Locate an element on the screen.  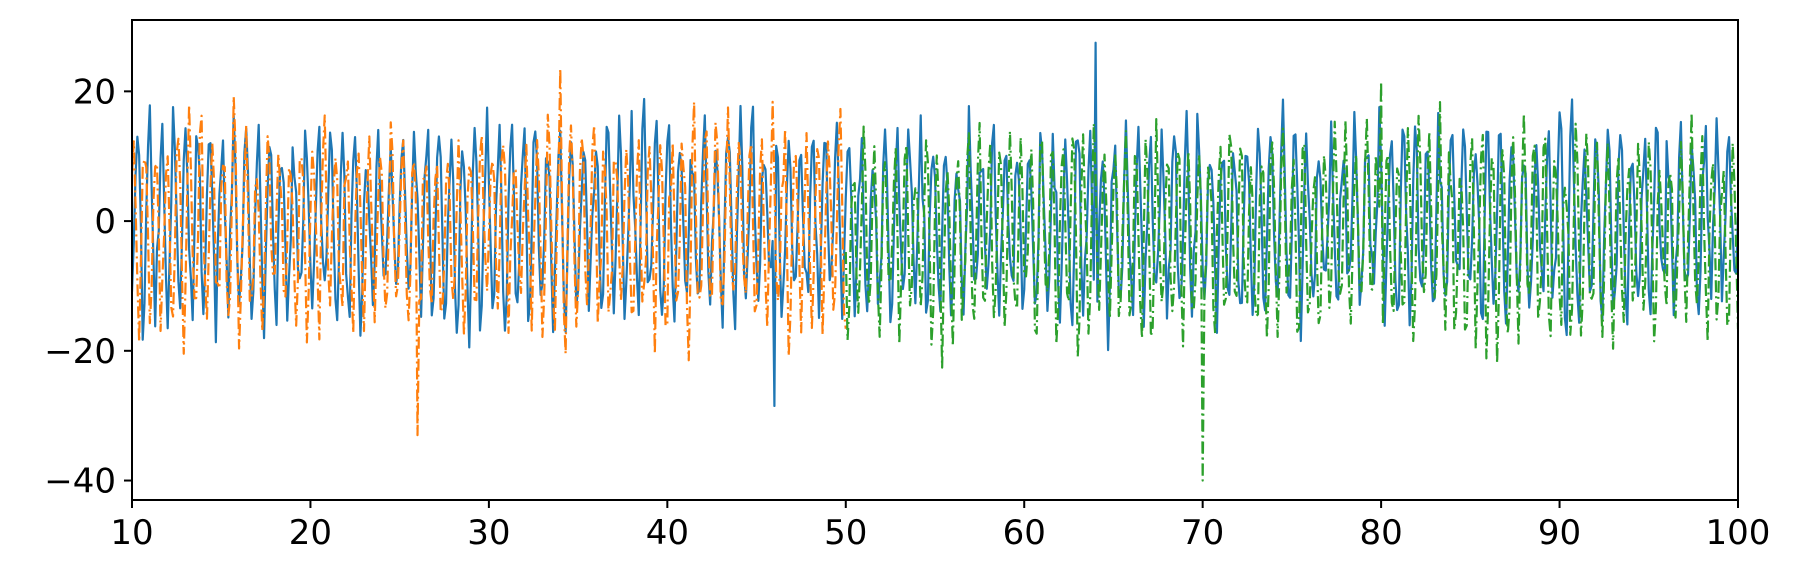
y-tick-label-0: 20 is located at coordinates (94, 92).